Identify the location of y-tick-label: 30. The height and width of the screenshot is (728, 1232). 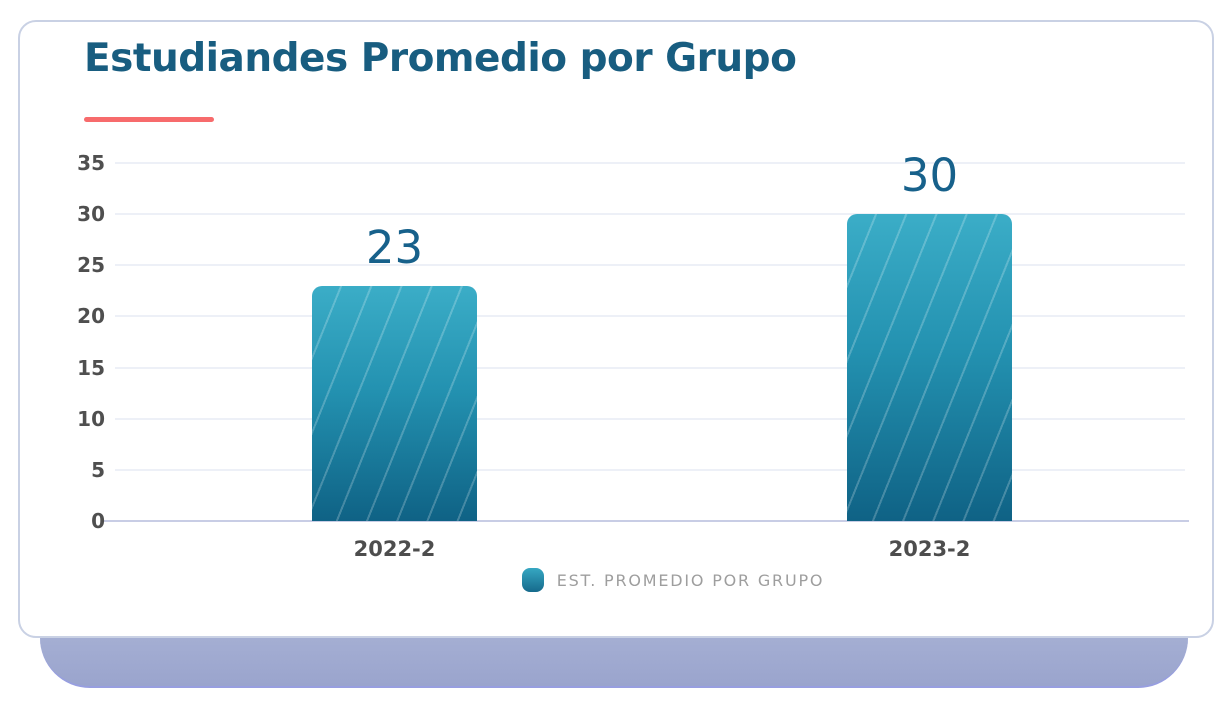
(91, 214).